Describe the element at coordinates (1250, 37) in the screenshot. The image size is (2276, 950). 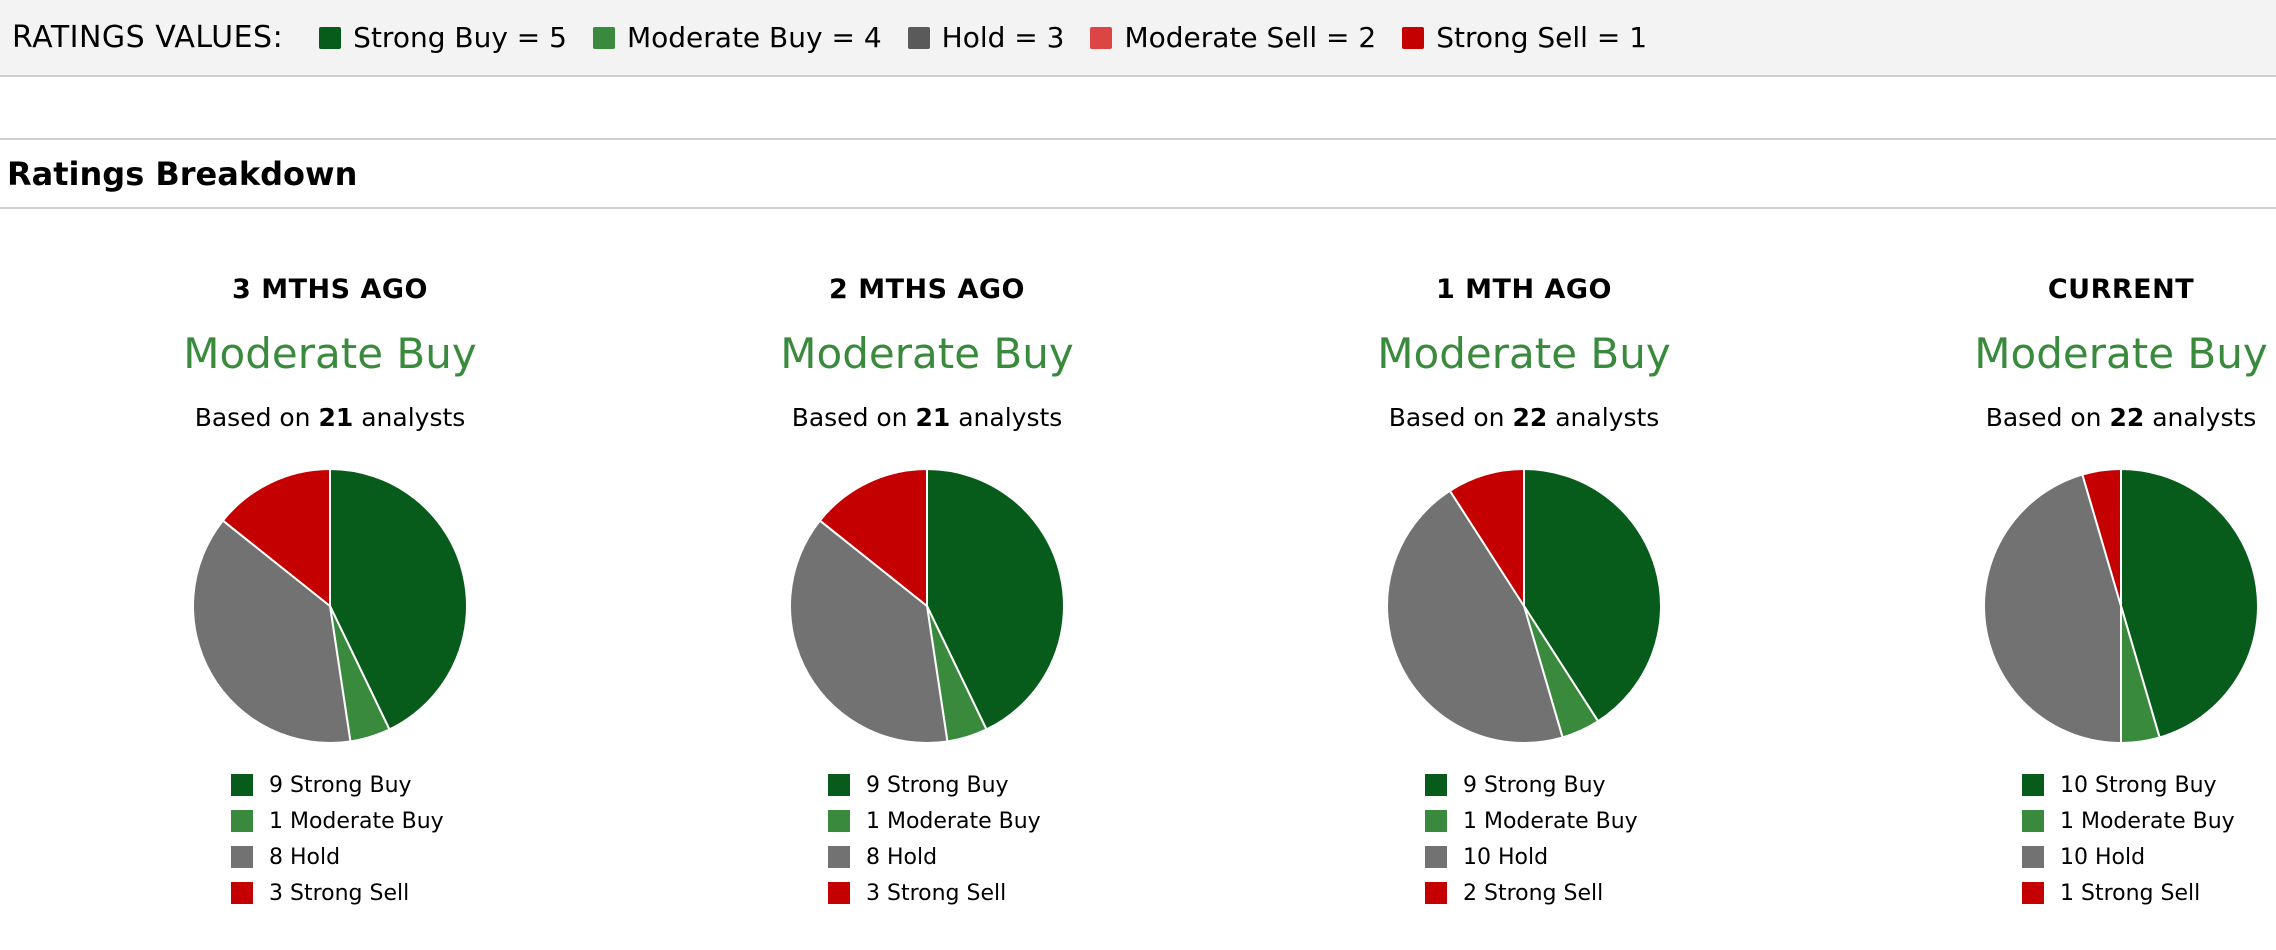
I see `rating-value-label: Moderate Sell = 2` at that location.